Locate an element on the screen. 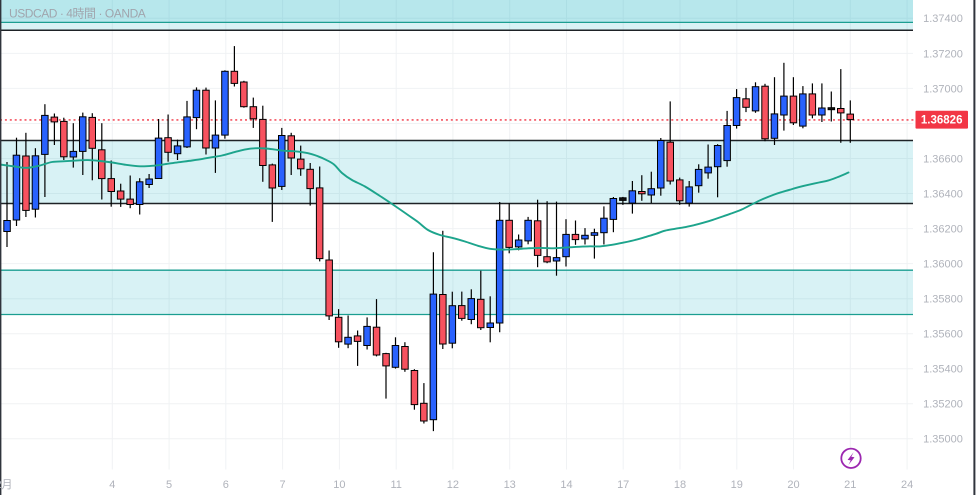 This screenshot has height=495, width=976. svg-text: 6 is located at coordinates (226, 485).